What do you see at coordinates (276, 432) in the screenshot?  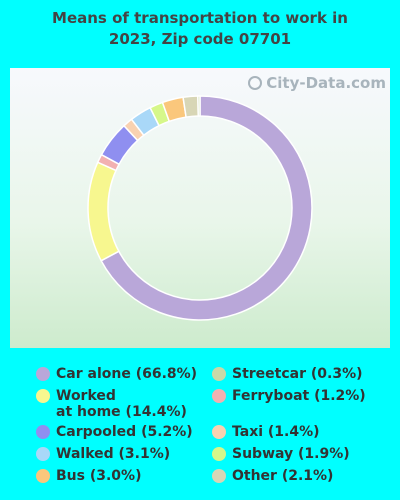 I see `legend-label: Taxi (1.4%)` at bounding box center [276, 432].